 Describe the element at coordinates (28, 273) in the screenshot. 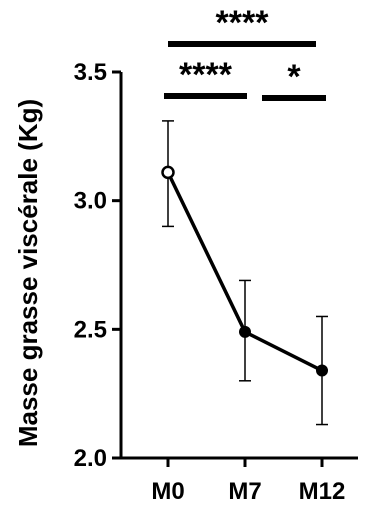

I see `y-axis-label: Masse grasse viscérale (Kg)` at that location.